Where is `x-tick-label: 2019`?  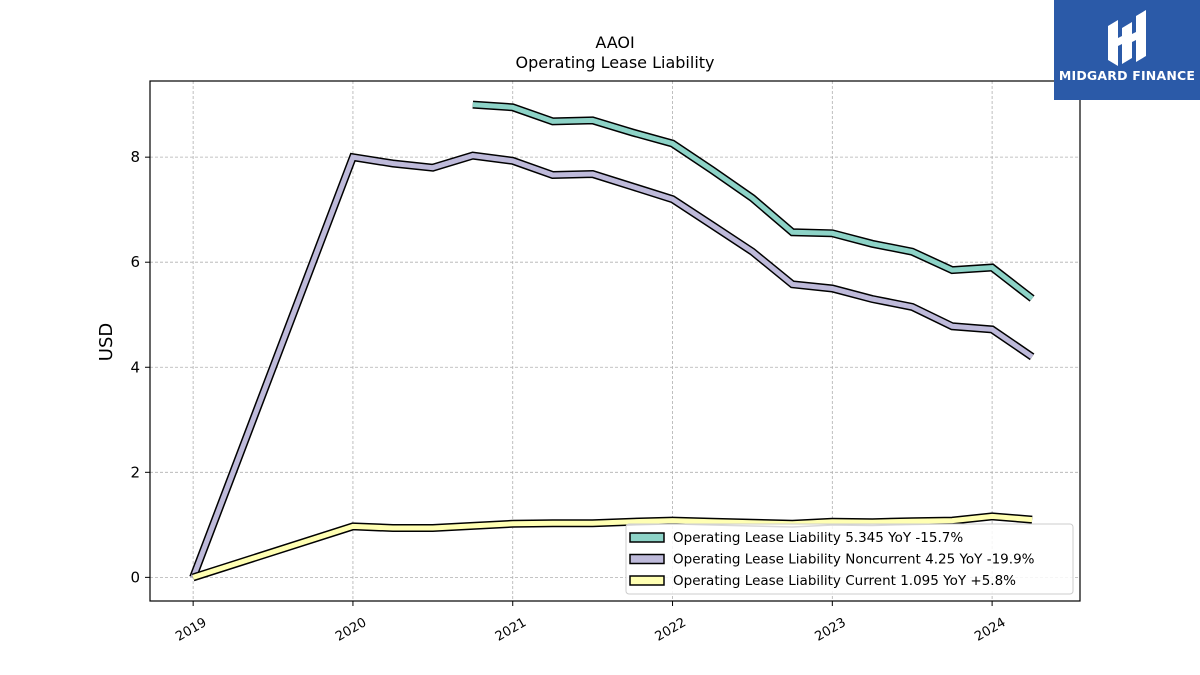 x-tick-label: 2019 is located at coordinates (191, 630).